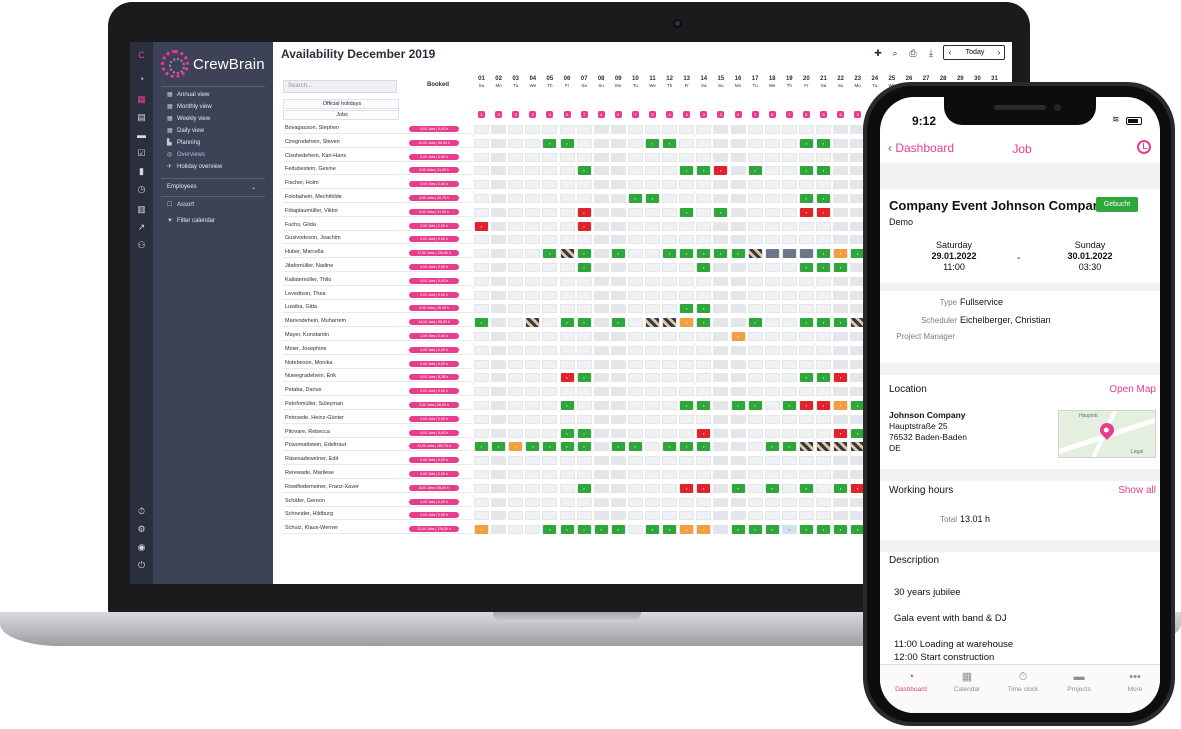  I want to click on optioned-cell: ▪, so click(841, 254).